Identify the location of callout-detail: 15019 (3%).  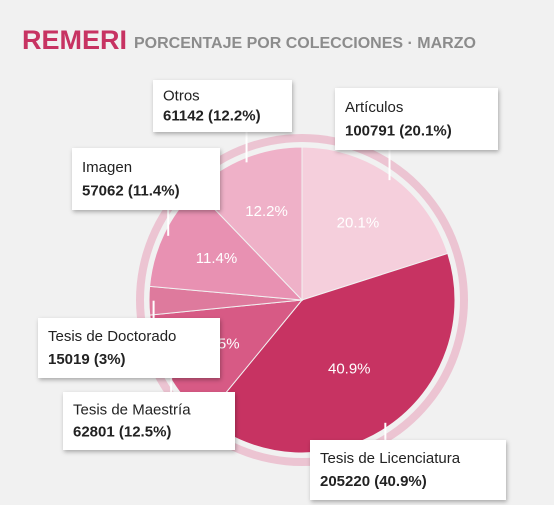
(87, 359).